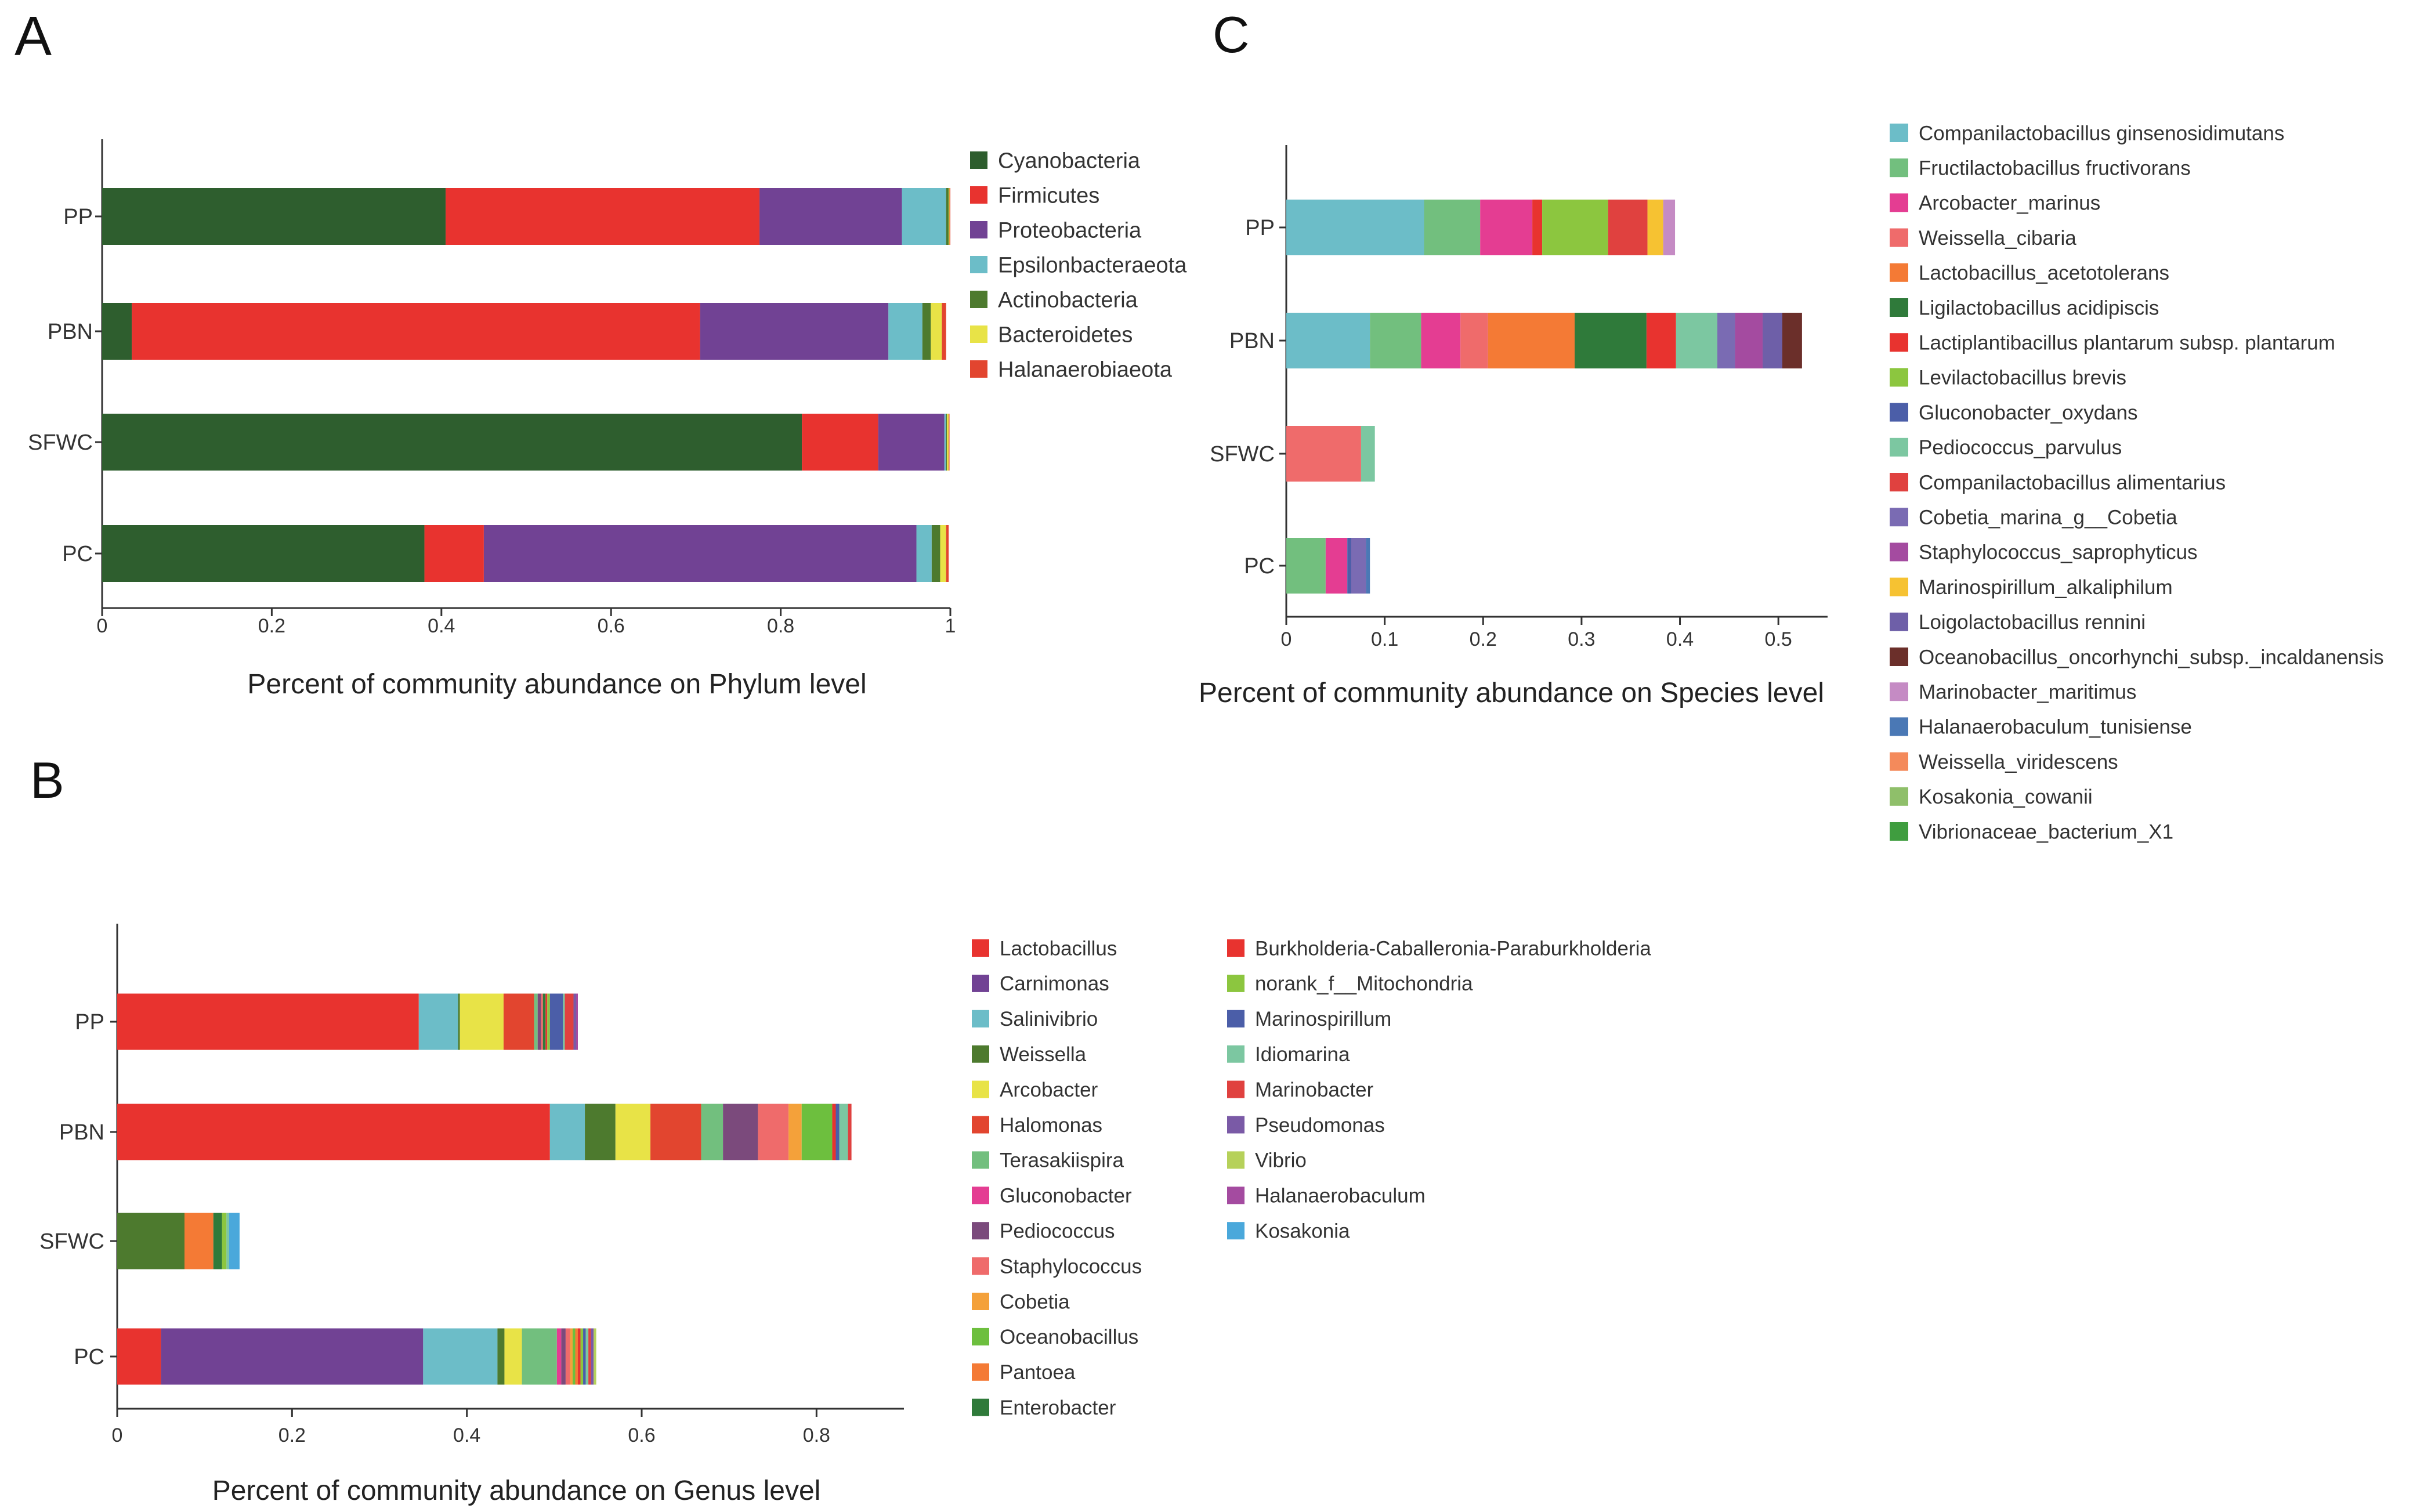 This screenshot has height=1512, width=2413. What do you see at coordinates (2046, 587) in the screenshot?
I see `legend-label-marinospirillum-alkaliphilum: Marinospirillum_alkaliphilum` at bounding box center [2046, 587].